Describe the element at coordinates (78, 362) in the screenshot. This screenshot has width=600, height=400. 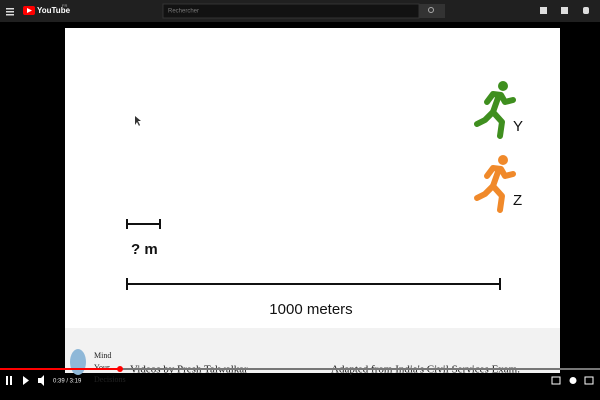
I see `channel-avatar` at that location.